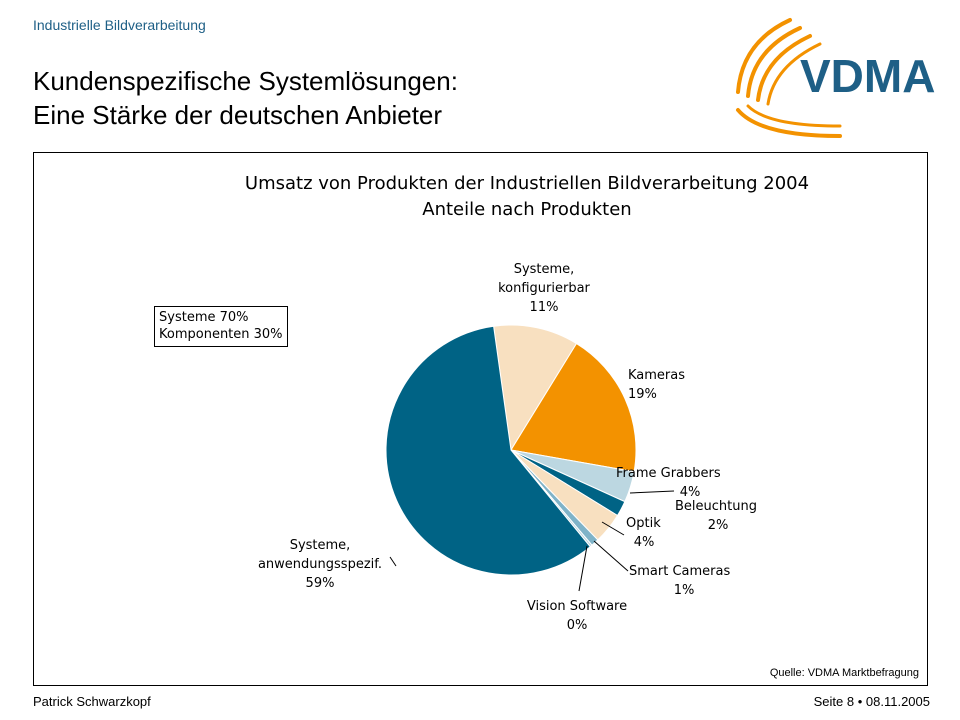  What do you see at coordinates (668, 473) in the screenshot?
I see `slice-name-label: Frame Grabbers` at bounding box center [668, 473].